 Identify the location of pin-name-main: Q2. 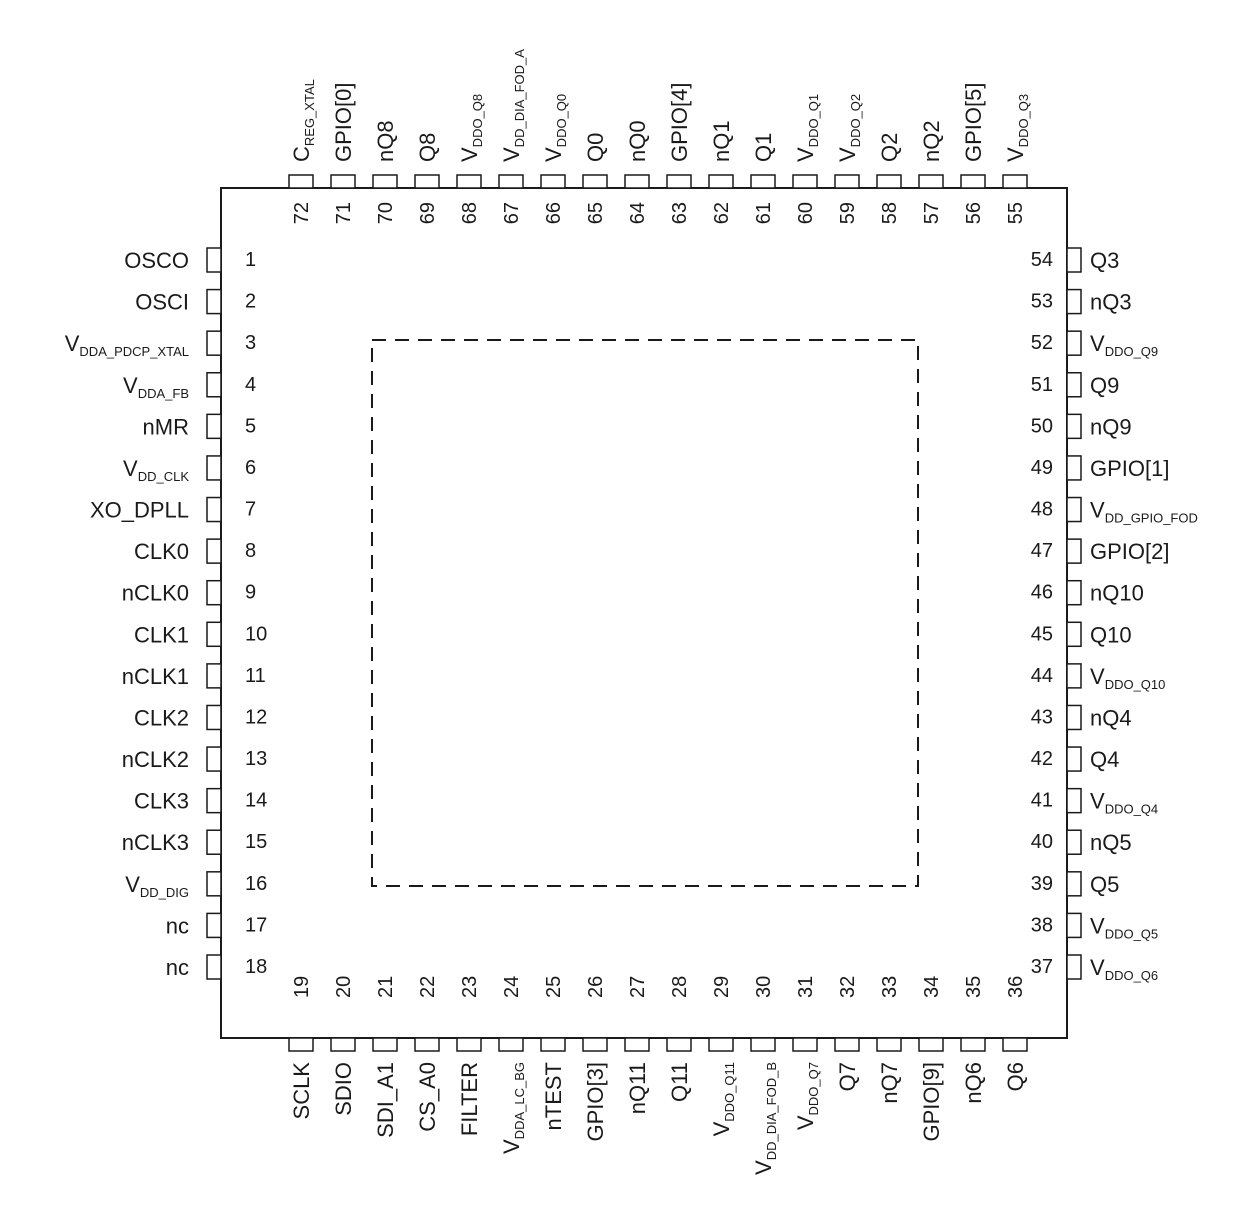
(889, 147).